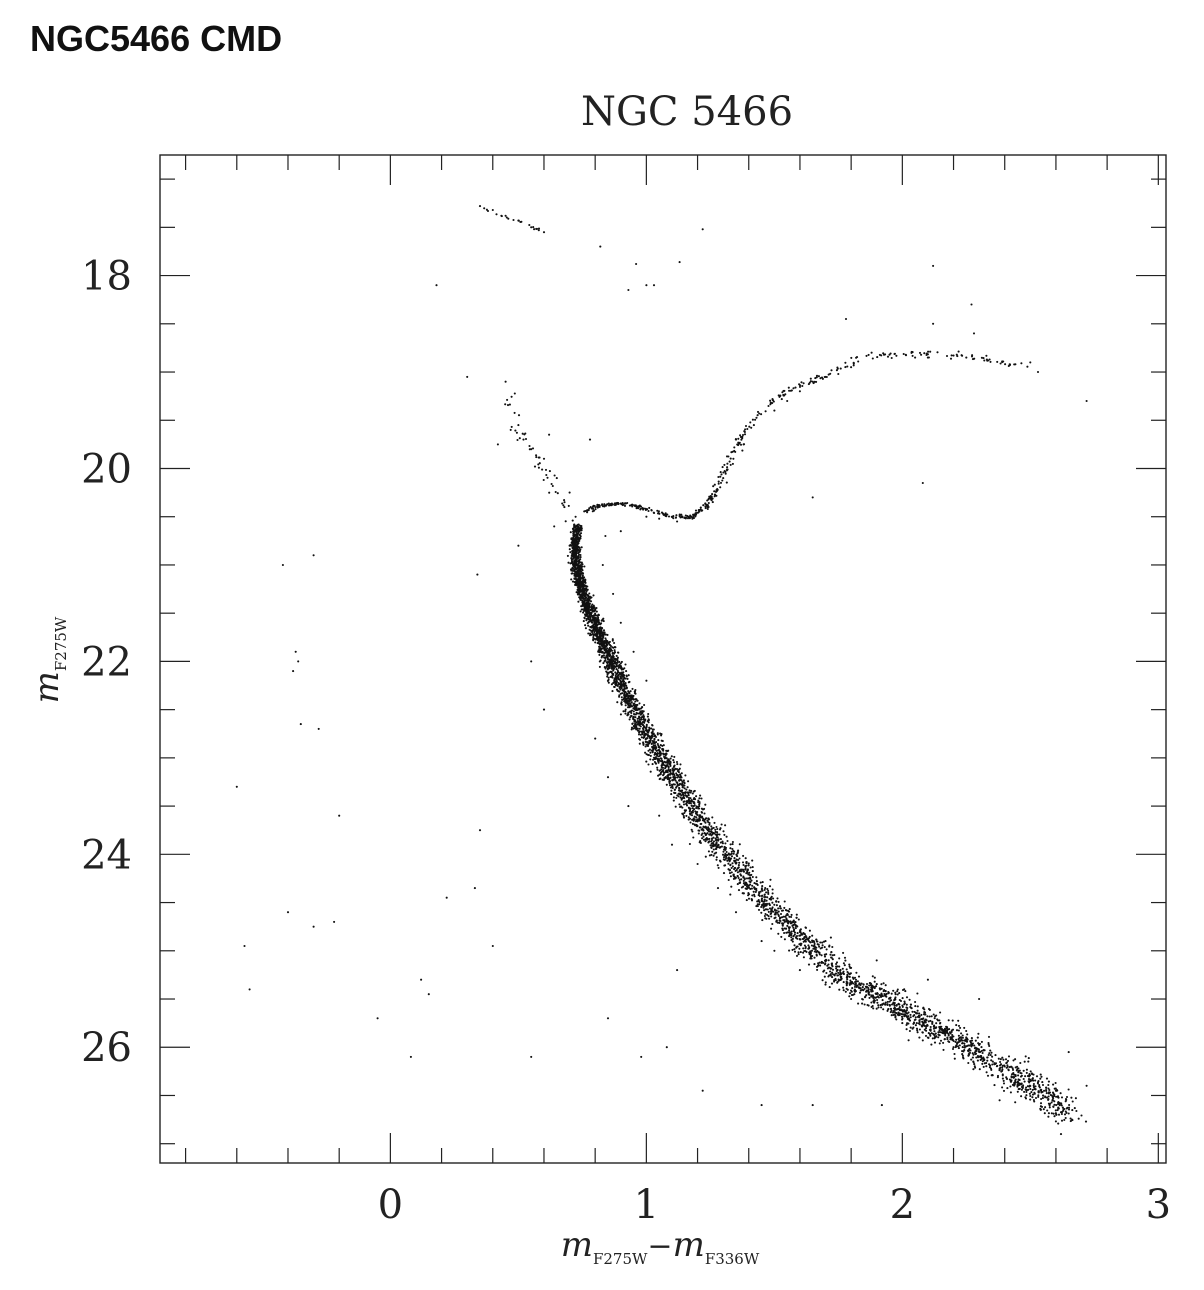 This screenshot has width=1204, height=1290. I want to click on y-tick-label: 18, so click(106, 277).